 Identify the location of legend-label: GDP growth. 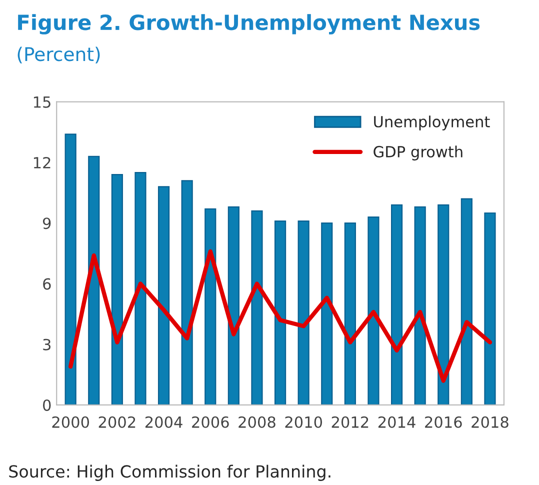
(418, 153).